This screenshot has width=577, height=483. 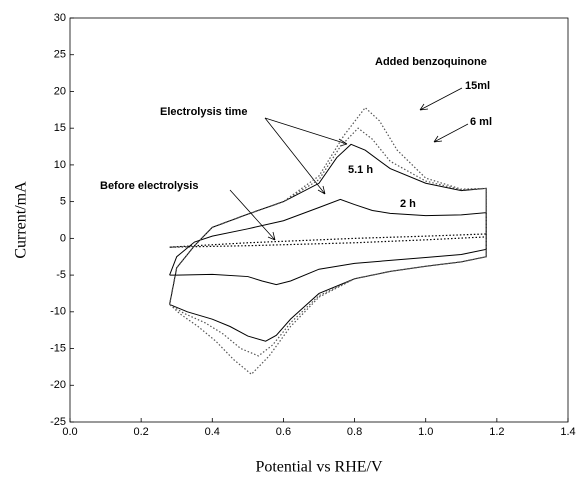 I want to click on y-tick-label: 30, so click(x=60, y=18).